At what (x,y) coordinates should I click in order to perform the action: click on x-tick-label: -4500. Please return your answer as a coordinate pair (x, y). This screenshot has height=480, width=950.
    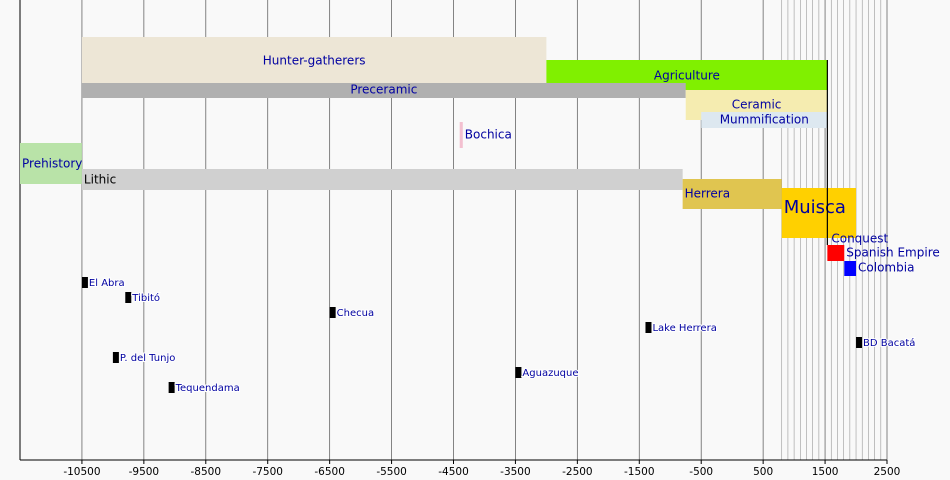
    Looking at the image, I should click on (453, 472).